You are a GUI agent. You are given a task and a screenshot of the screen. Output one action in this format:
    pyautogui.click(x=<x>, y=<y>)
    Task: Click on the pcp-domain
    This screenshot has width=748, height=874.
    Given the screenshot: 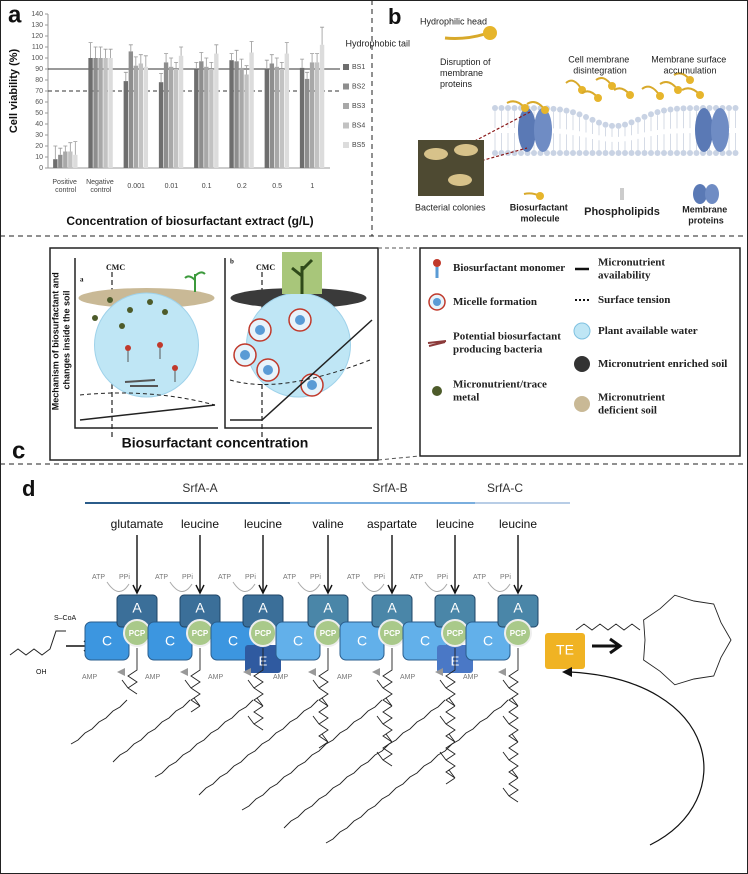 What is the action you would take?
    pyautogui.click(x=518, y=633)
    